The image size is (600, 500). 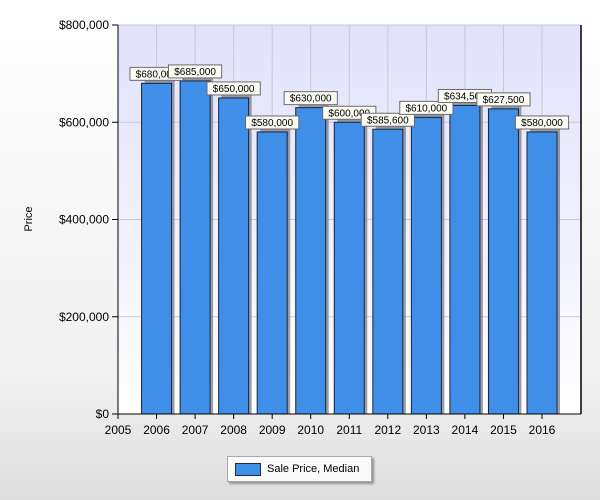 What do you see at coordinates (29, 218) in the screenshot?
I see `y-axis-title: Price` at bounding box center [29, 218].